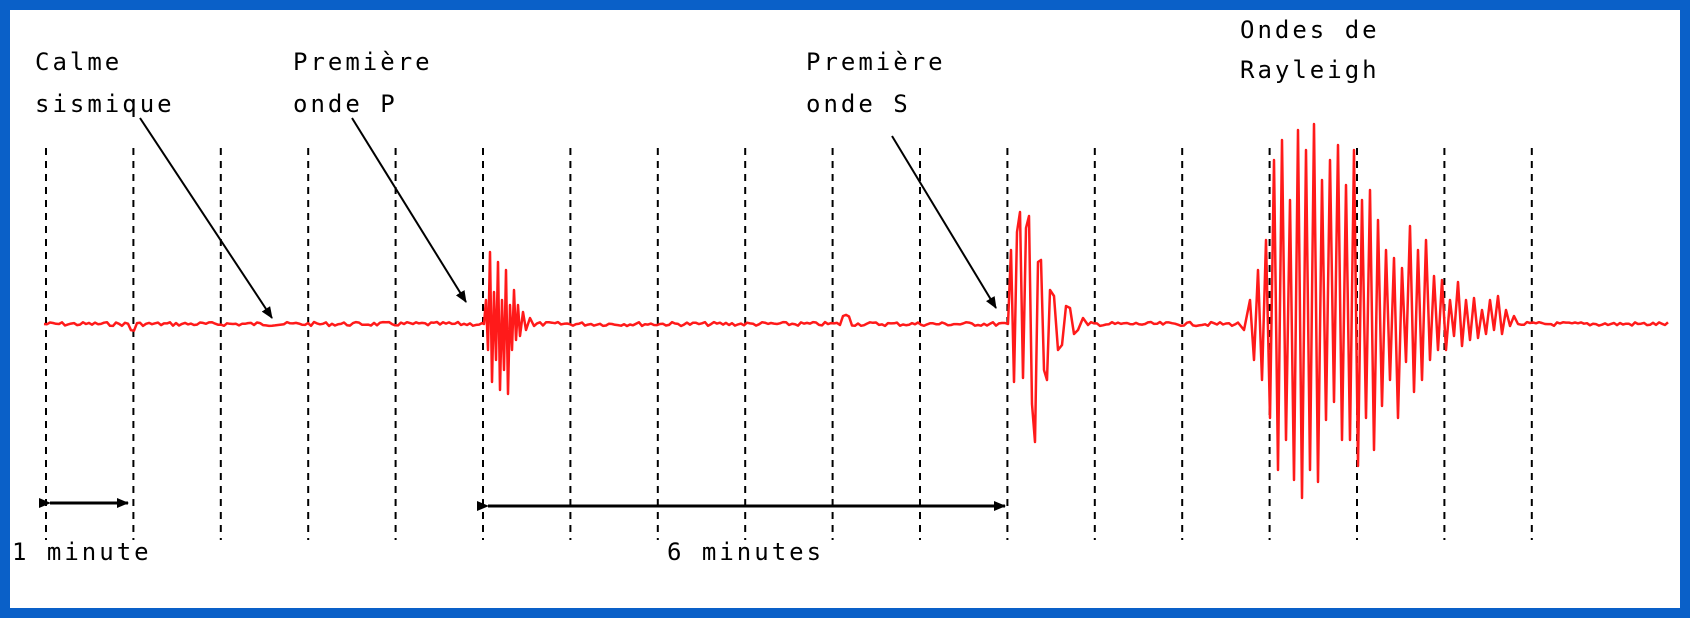 Image resolution: width=1690 pixels, height=618 pixels. What do you see at coordinates (409, 210) in the screenshot?
I see `arrow-p-wave` at bounding box center [409, 210].